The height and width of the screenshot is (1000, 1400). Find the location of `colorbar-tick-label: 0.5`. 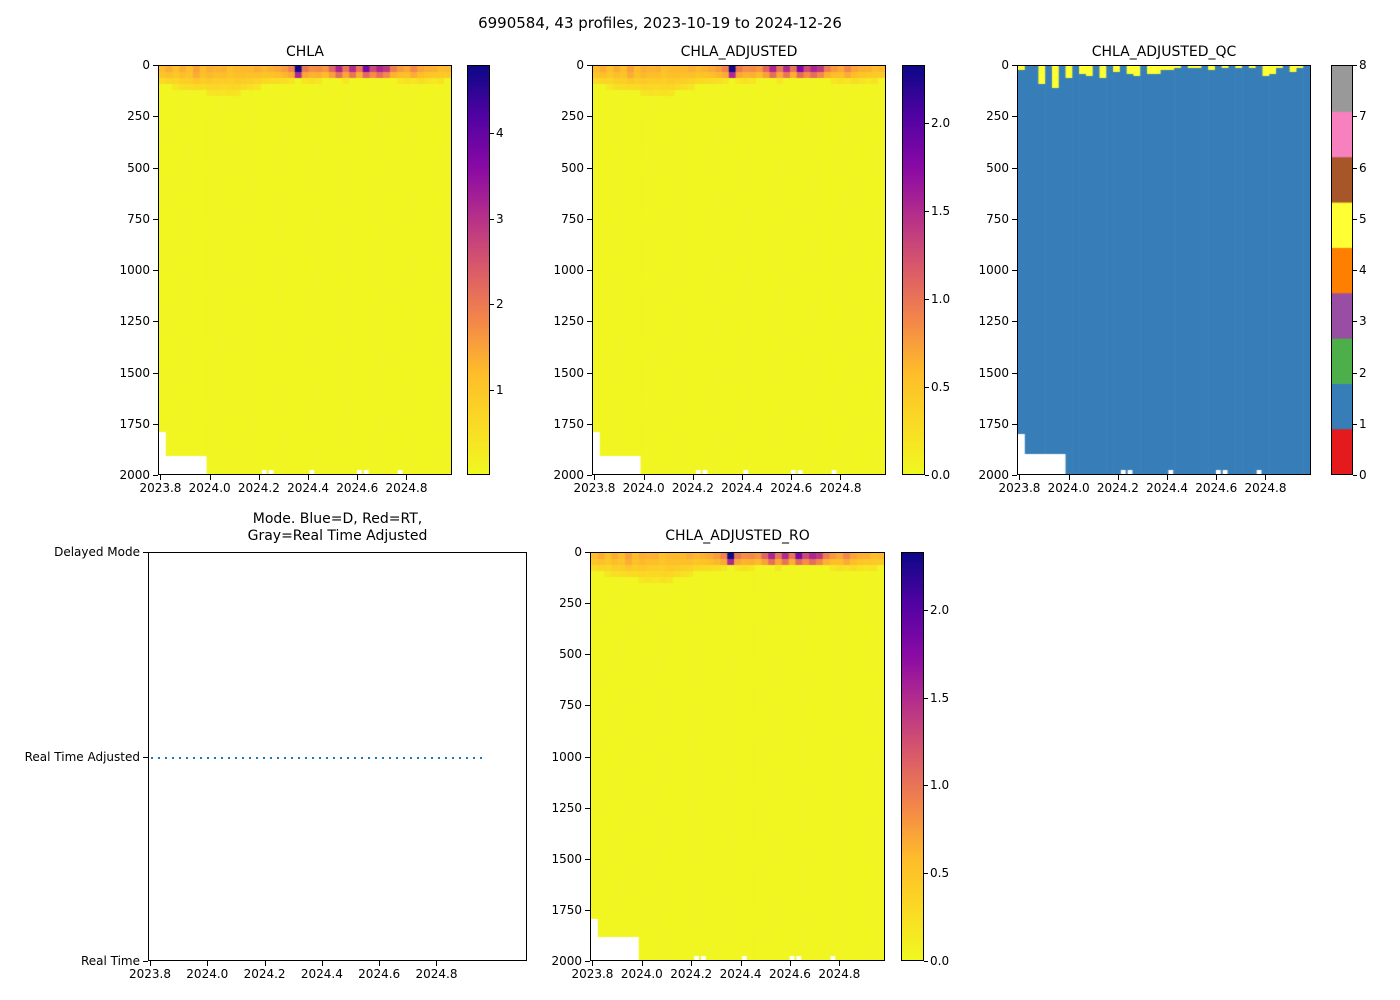

colorbar-tick-label: 0.5 is located at coordinates (941, 387).